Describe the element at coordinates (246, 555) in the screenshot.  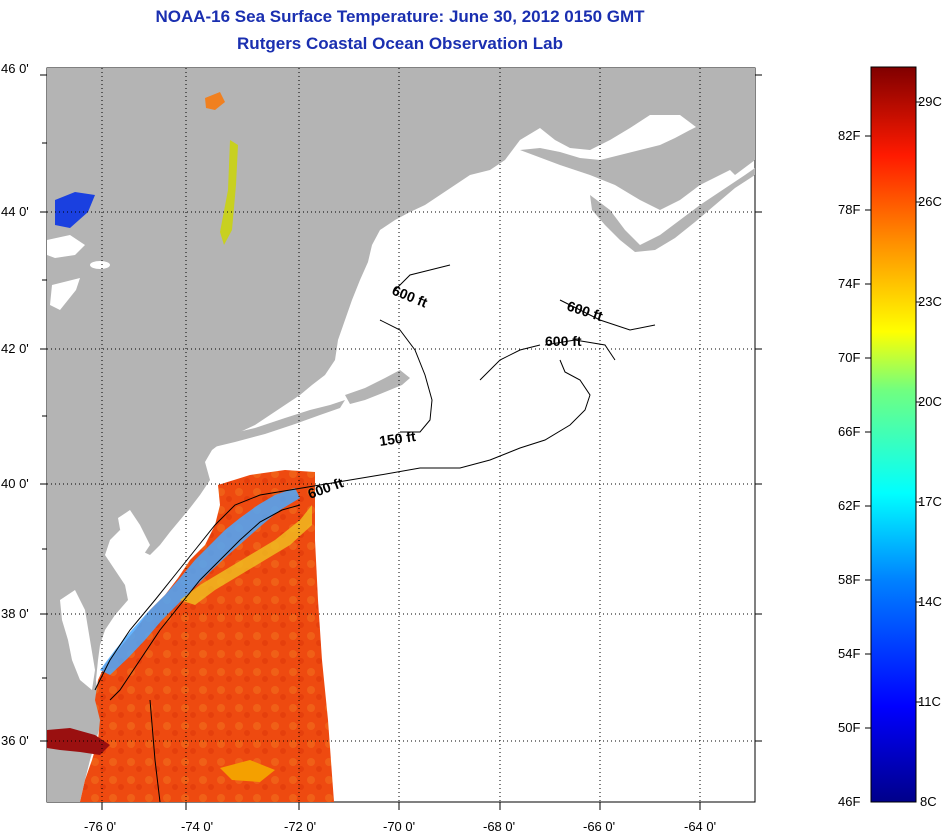
I see `sst-warm-band` at that location.